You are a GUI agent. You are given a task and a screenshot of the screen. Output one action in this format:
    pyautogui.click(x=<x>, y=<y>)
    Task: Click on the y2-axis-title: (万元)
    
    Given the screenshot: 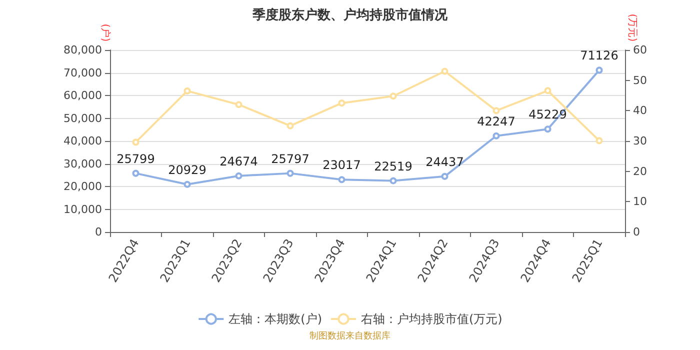 What is the action you would take?
    pyautogui.click(x=632, y=28)
    